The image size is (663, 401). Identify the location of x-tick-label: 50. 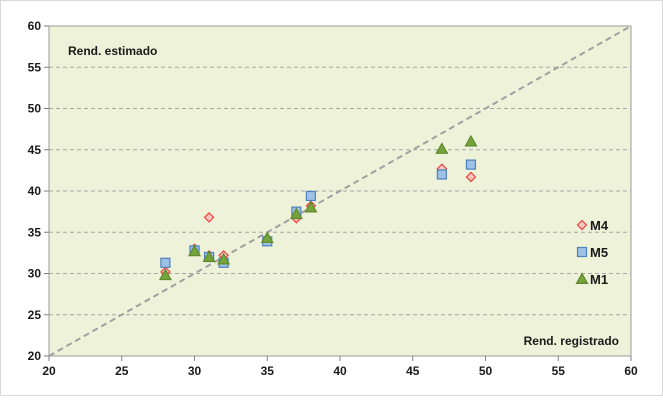
(486, 371).